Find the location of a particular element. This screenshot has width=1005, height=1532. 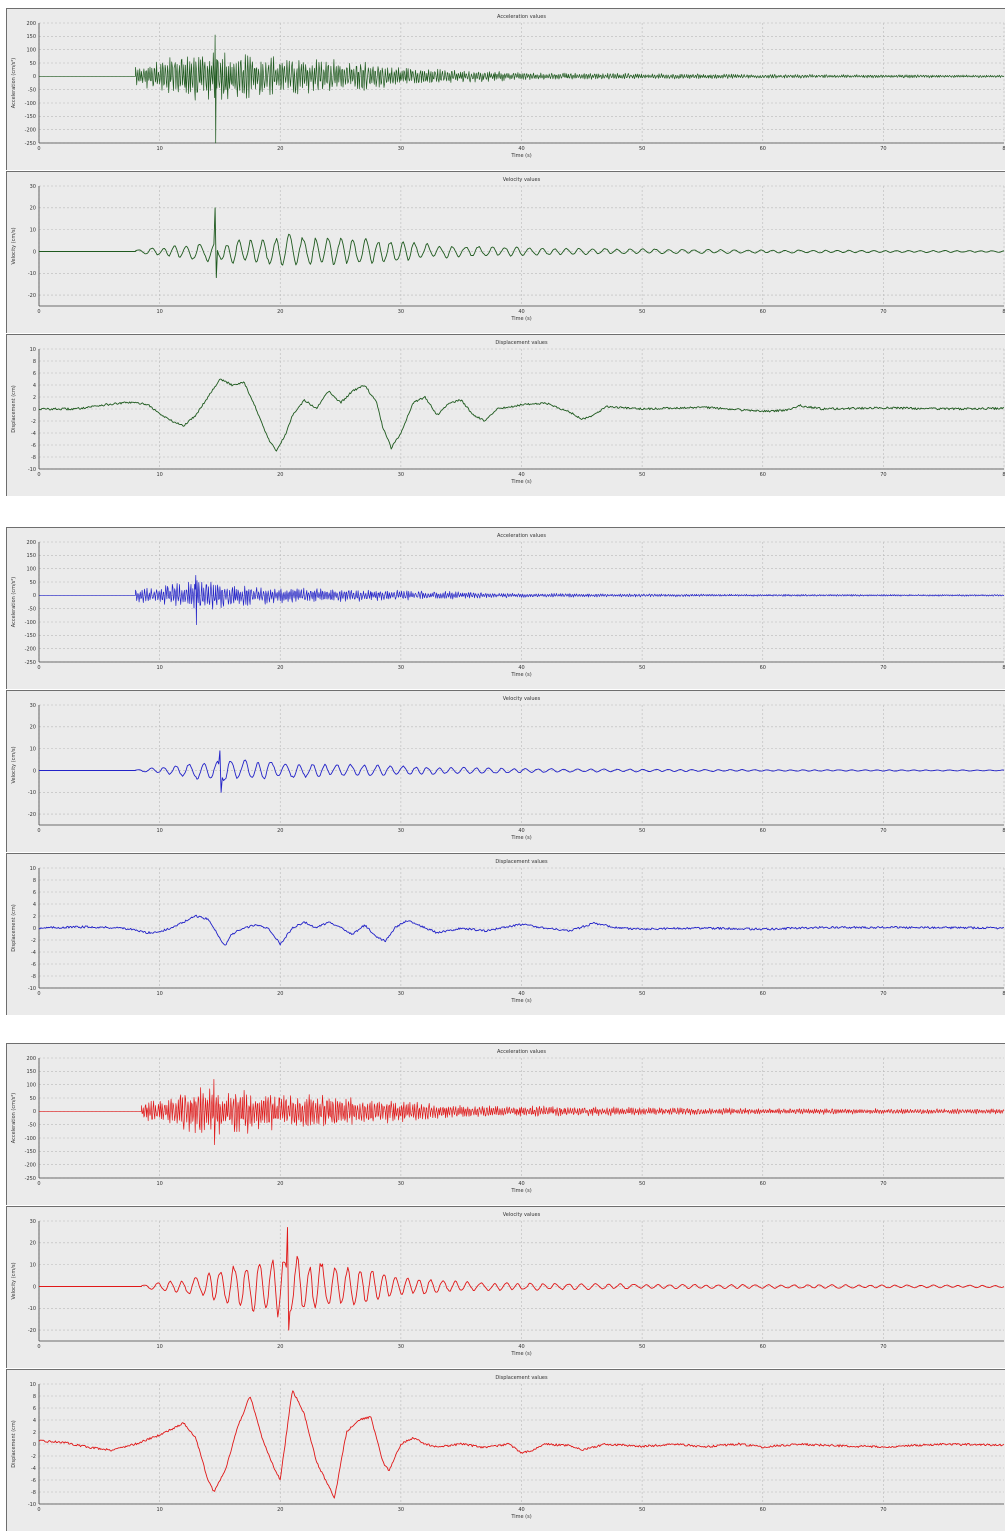

y-tick-label: -2 is located at coordinates (33, 422).